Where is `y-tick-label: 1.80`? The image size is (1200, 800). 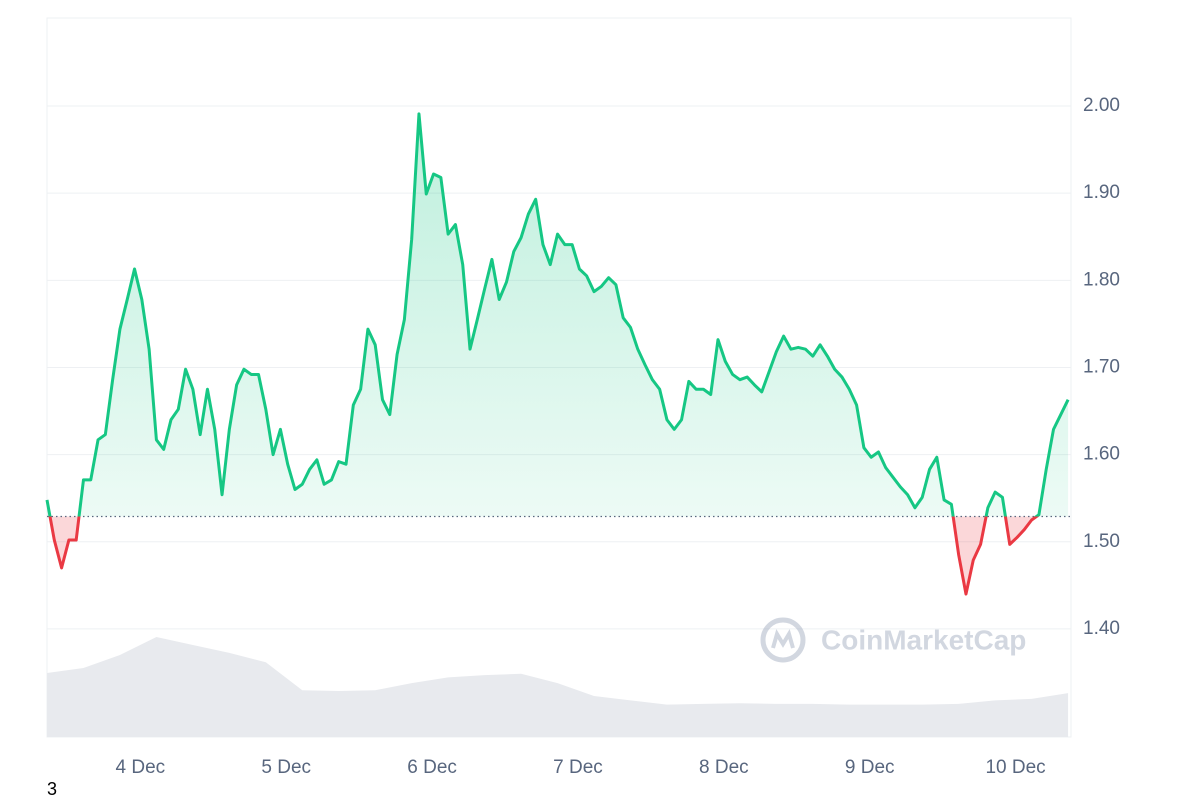
y-tick-label: 1.80 is located at coordinates (1101, 279).